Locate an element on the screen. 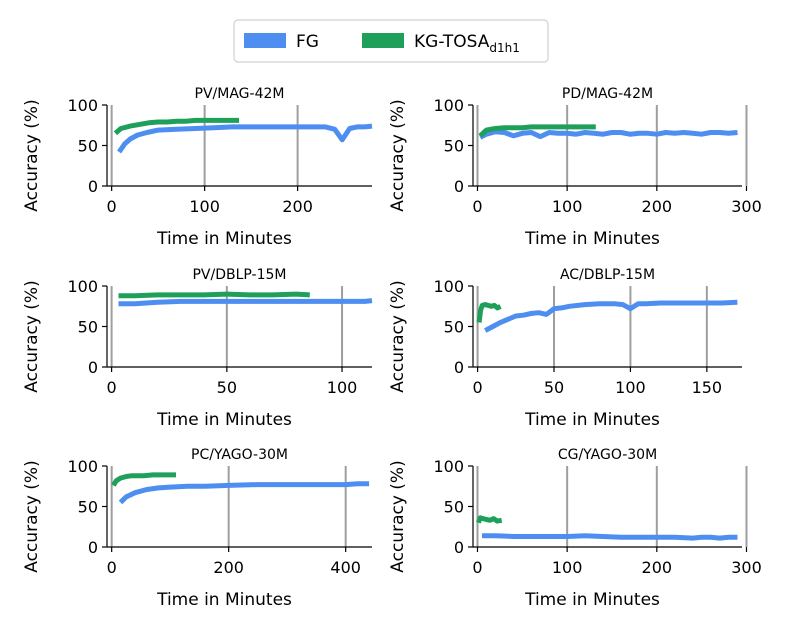  panel-title-pv-dblp-15m: PV/DBLP-15M is located at coordinates (239, 275).